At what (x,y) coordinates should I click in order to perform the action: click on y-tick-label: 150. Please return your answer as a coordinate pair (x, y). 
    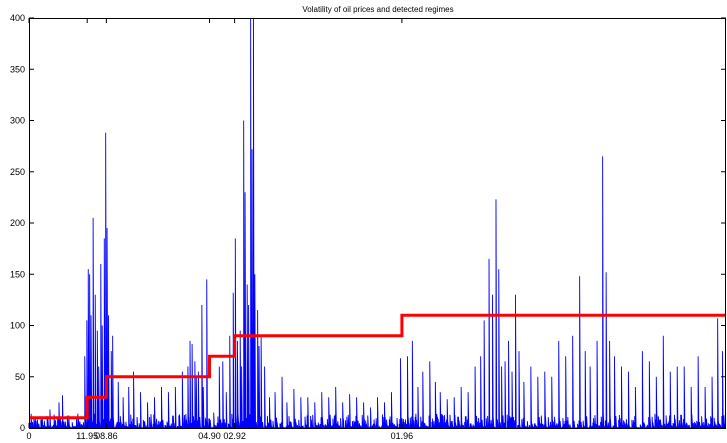
    Looking at the image, I should click on (17, 274).